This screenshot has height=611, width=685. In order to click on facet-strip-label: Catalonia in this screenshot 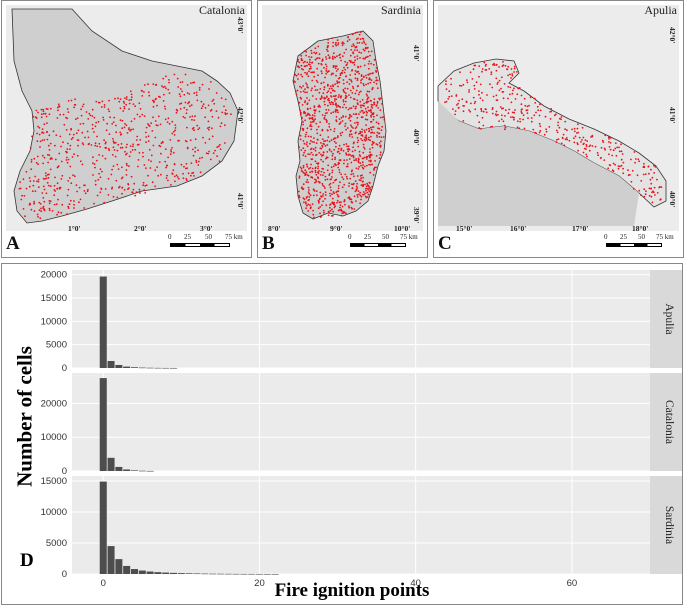, I will do `click(669, 422)`.